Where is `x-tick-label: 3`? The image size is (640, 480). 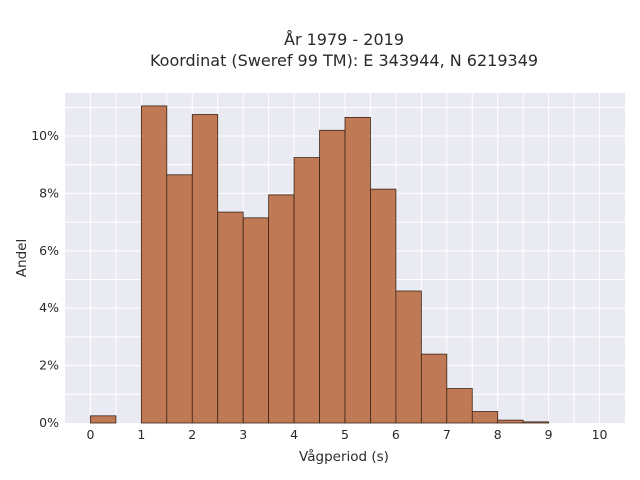 x-tick-label: 3 is located at coordinates (243, 434).